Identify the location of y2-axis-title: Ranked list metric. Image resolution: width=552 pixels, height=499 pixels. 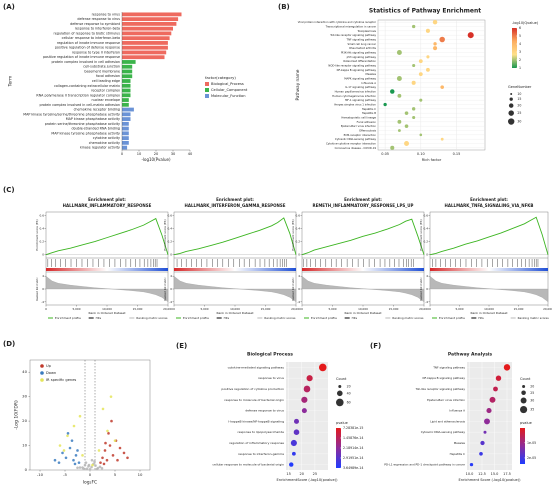
(165, 289).